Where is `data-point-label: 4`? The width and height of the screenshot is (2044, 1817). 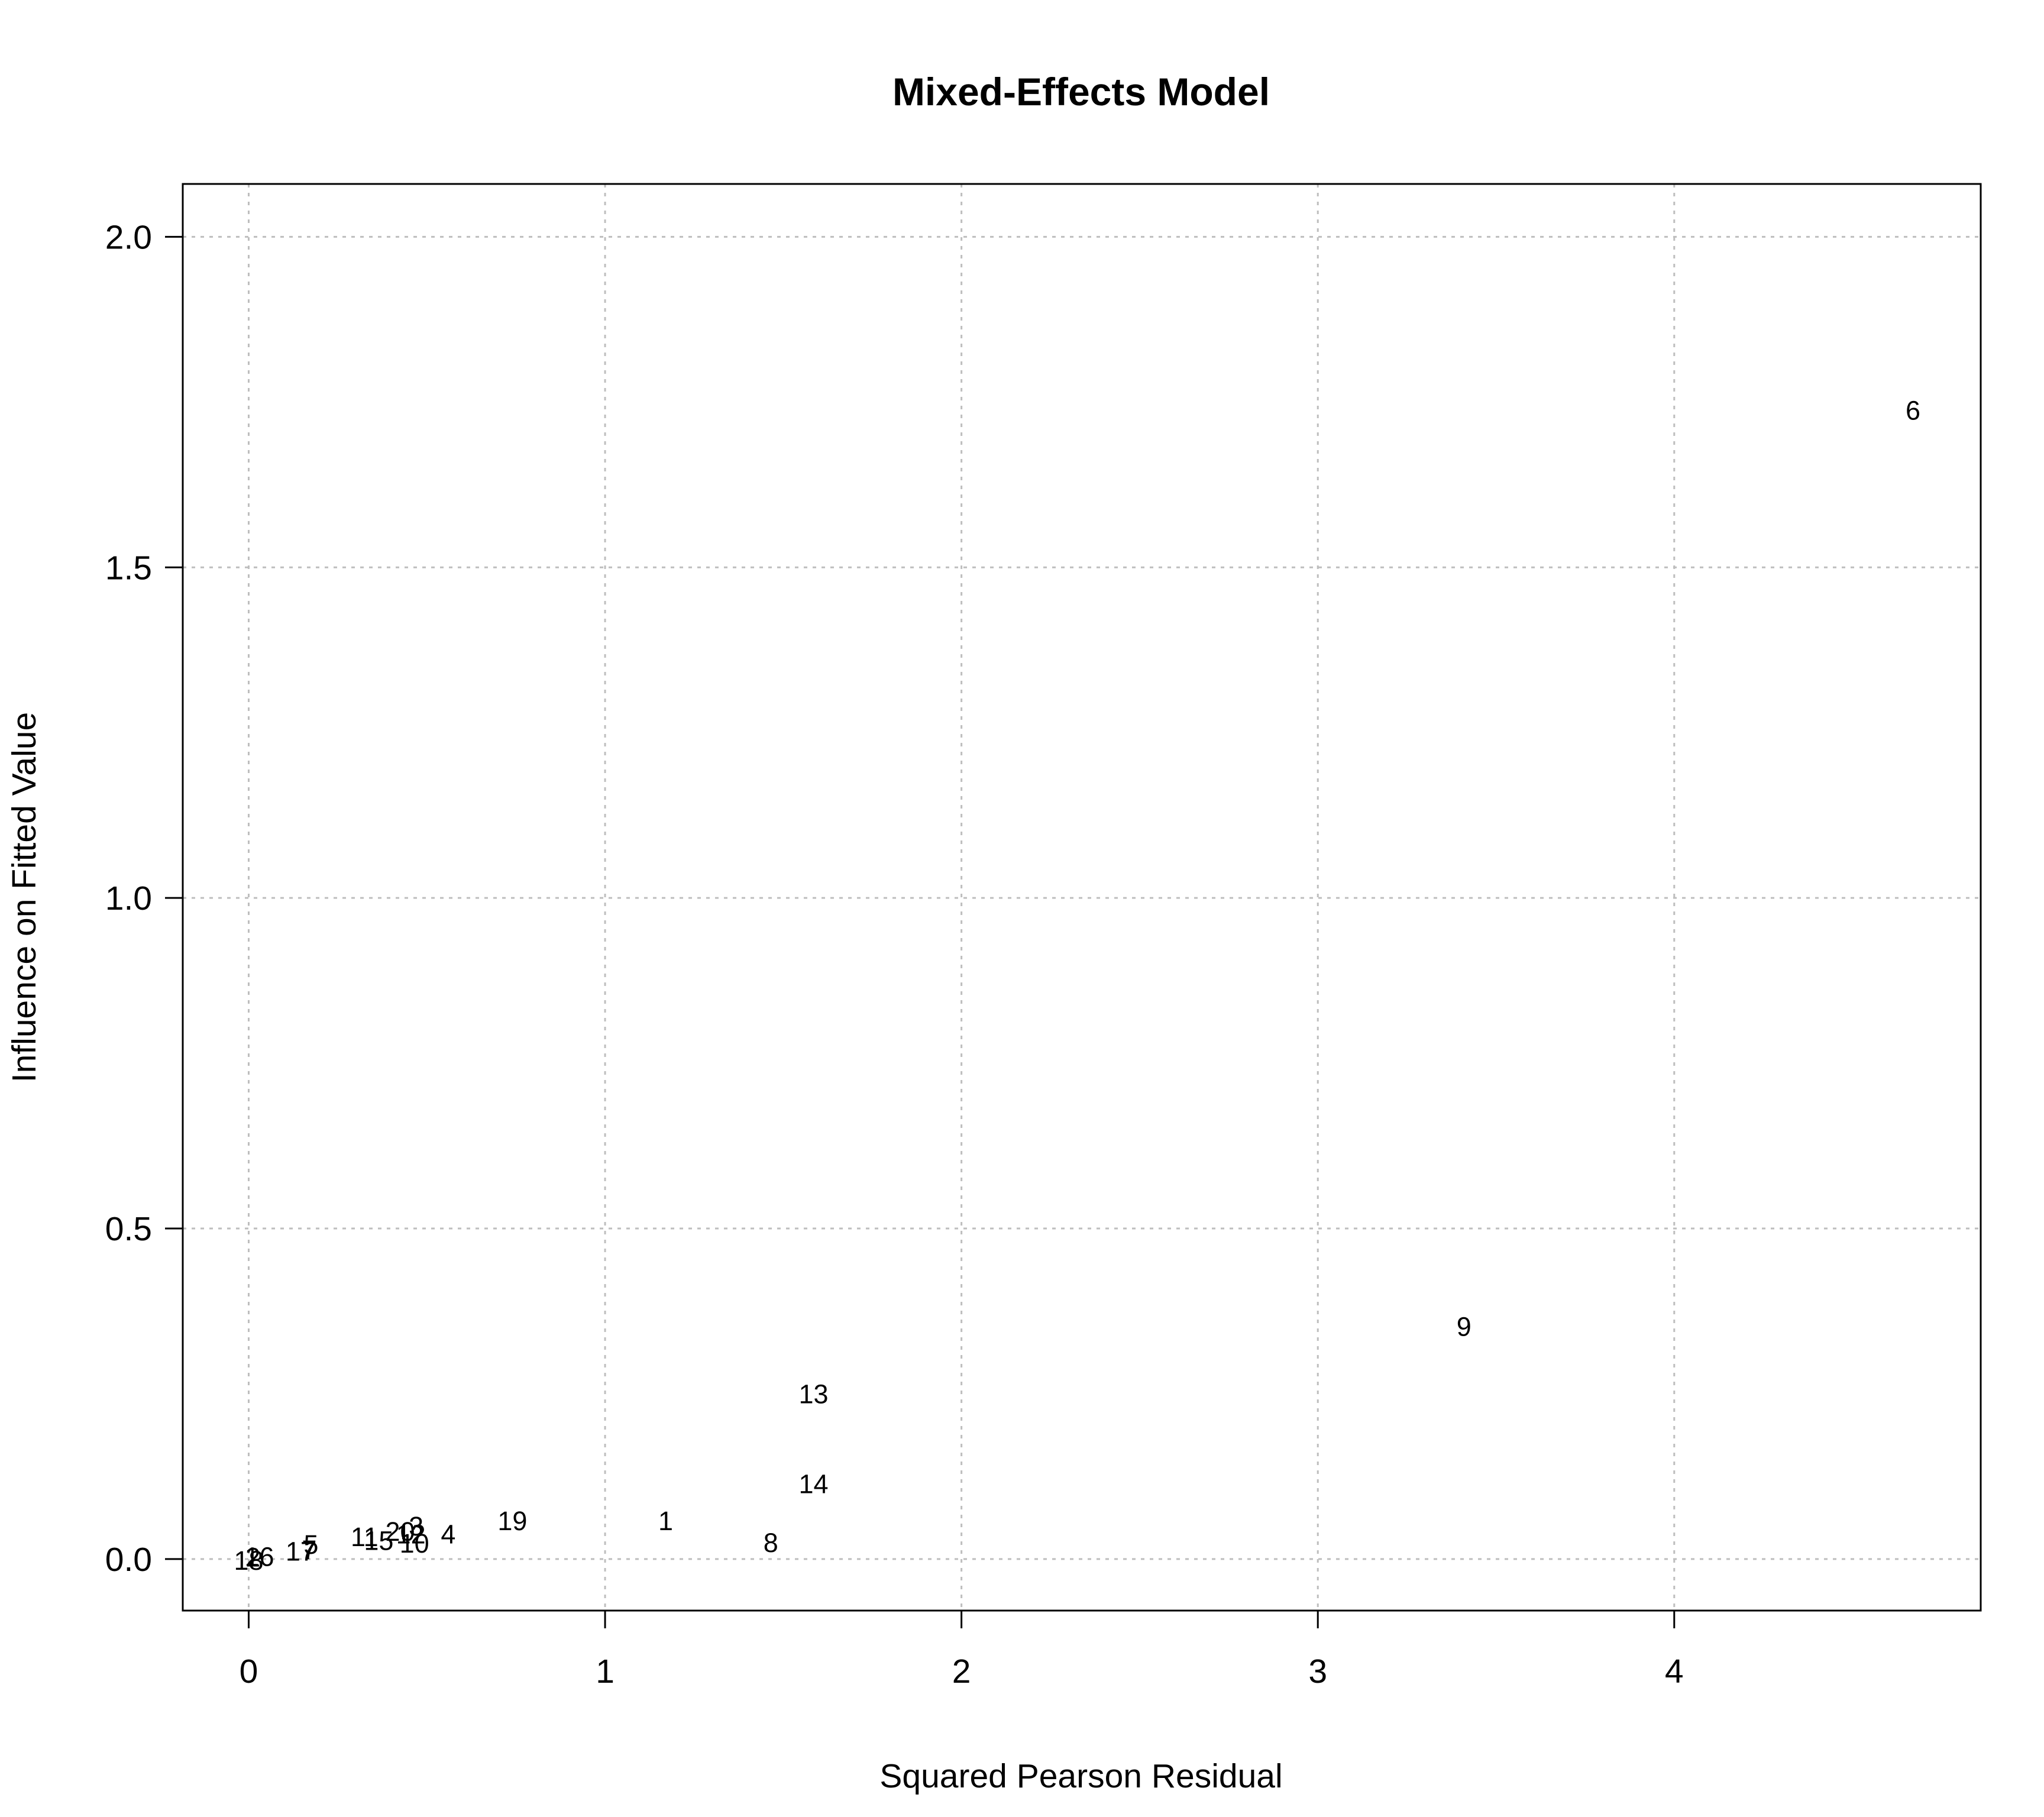 data-point-label: 4 is located at coordinates (448, 1534).